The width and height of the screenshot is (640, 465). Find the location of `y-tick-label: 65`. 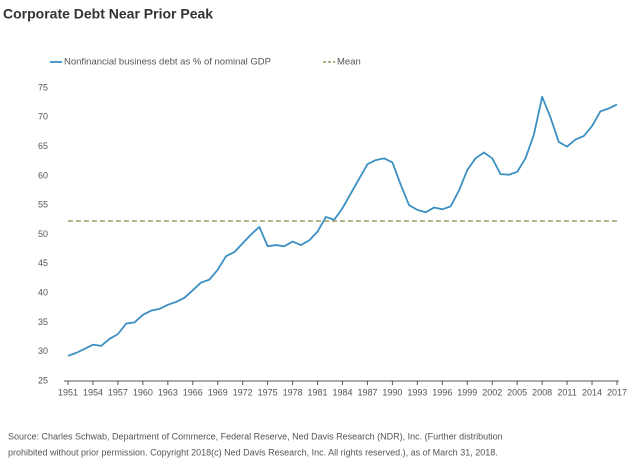

y-tick-label: 65 is located at coordinates (43, 146).